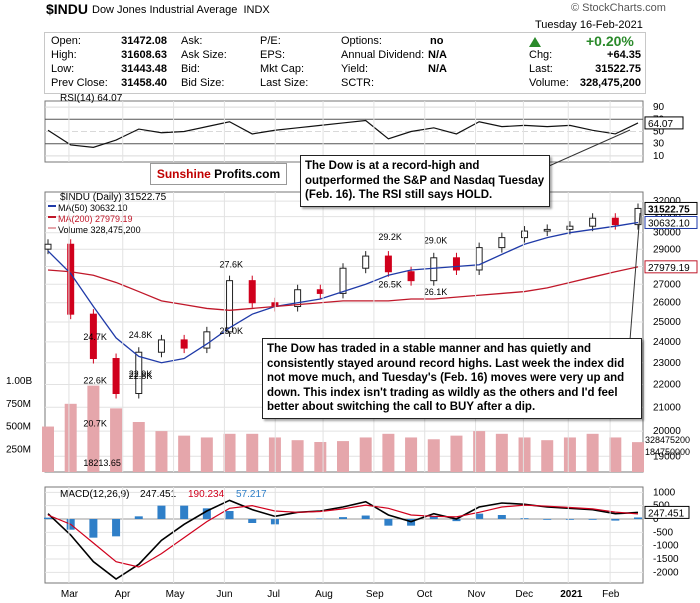 This screenshot has height=603, width=700. What do you see at coordinates (204, 55) in the screenshot?
I see `ask-size-label: Ask Size:` at bounding box center [204, 55].